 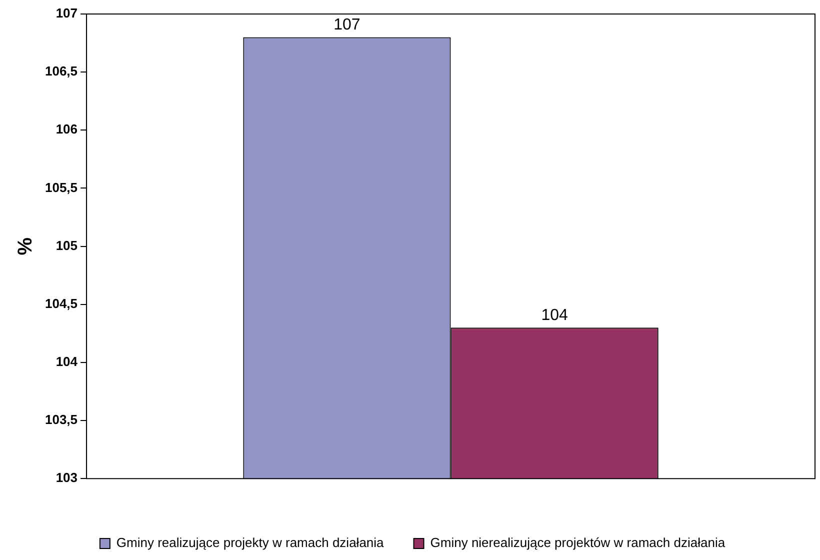 I want to click on y-axis-title: %, so click(x=25, y=246).